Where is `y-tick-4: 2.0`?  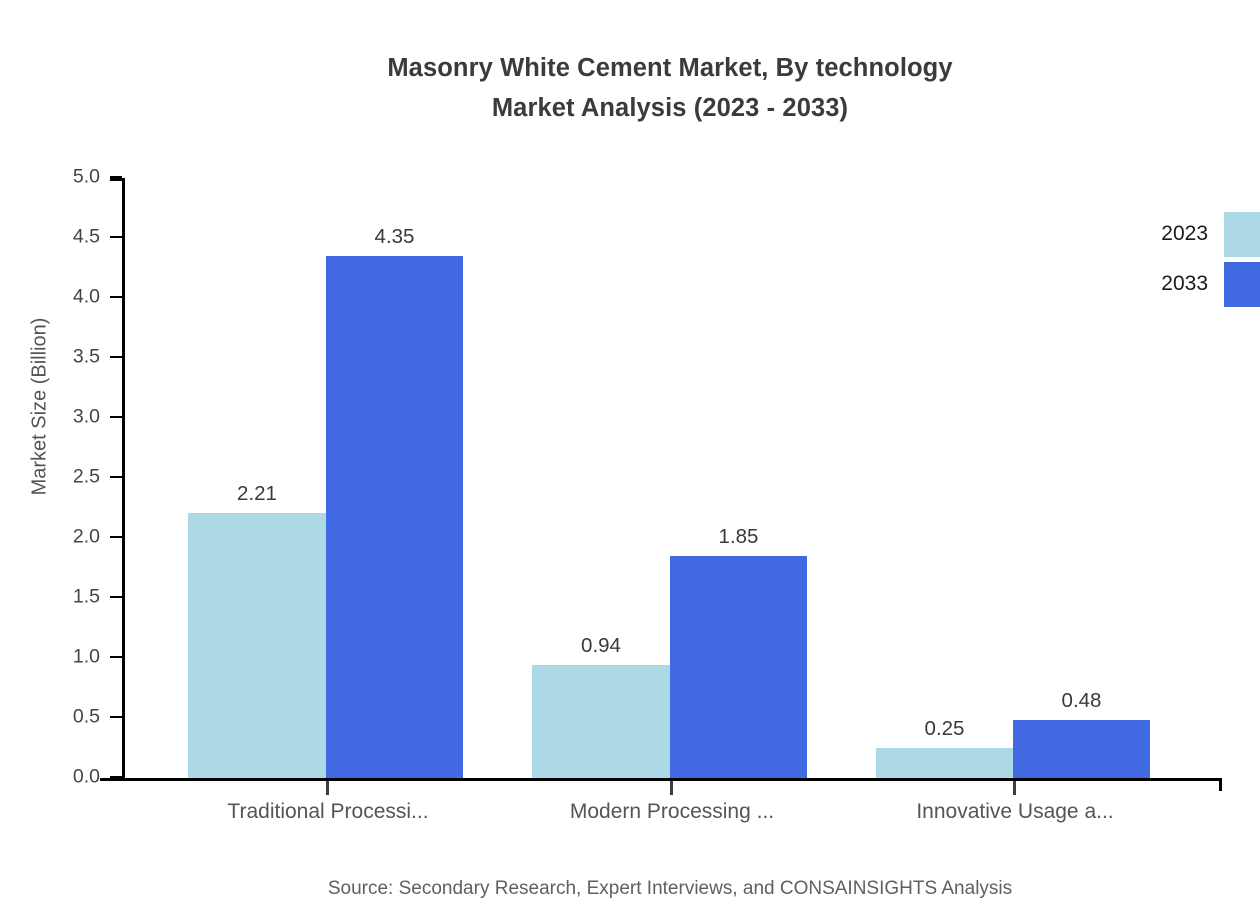
y-tick-4: 2.0 is located at coordinates (97, 537).